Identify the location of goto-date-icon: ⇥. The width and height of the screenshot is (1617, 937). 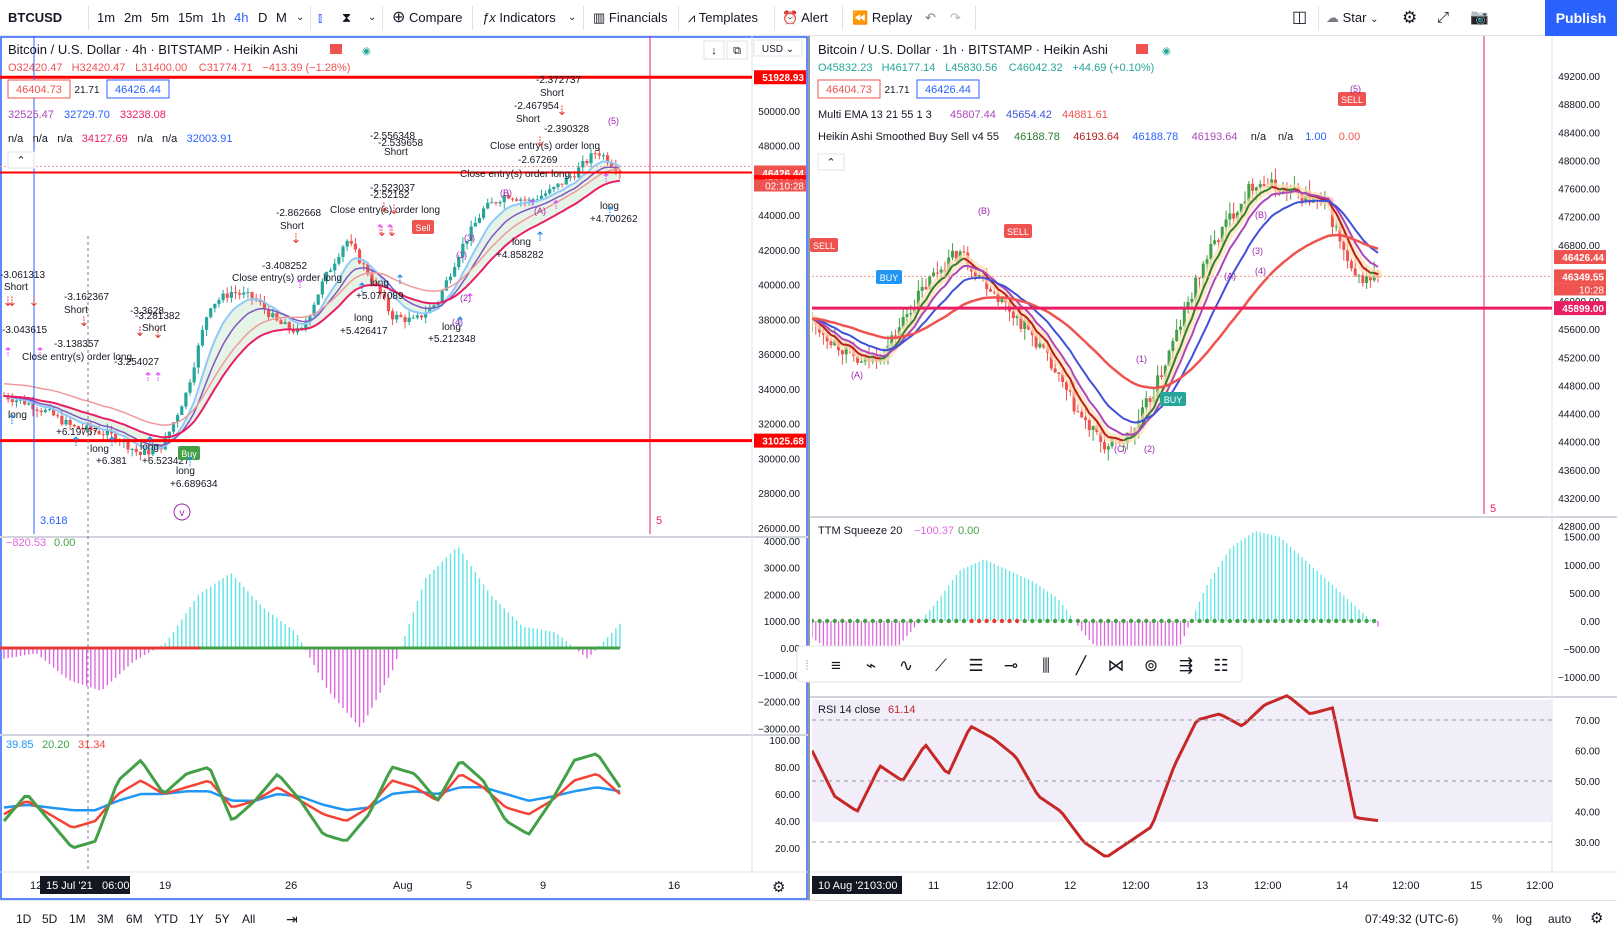
(292, 919).